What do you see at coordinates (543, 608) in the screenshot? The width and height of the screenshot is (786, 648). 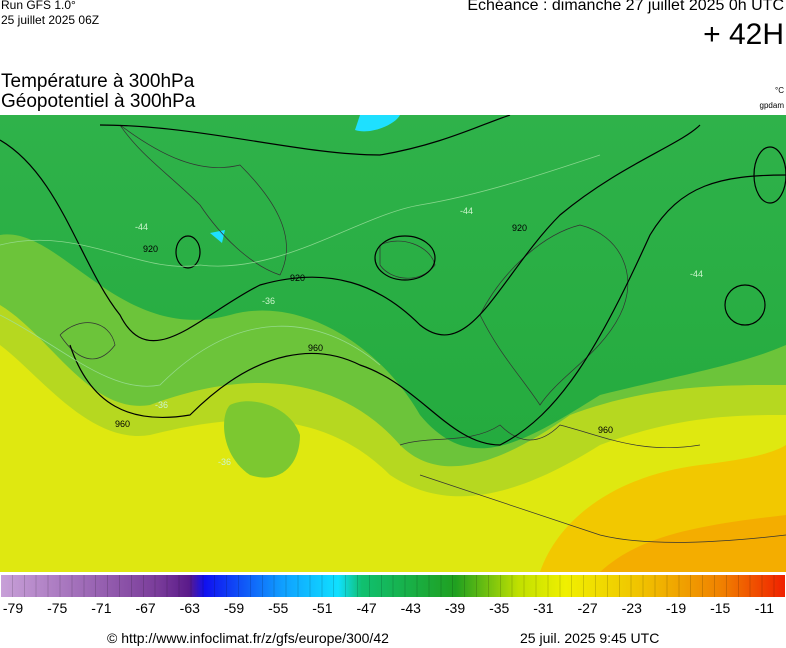 I see `colorbar-label: -31` at bounding box center [543, 608].